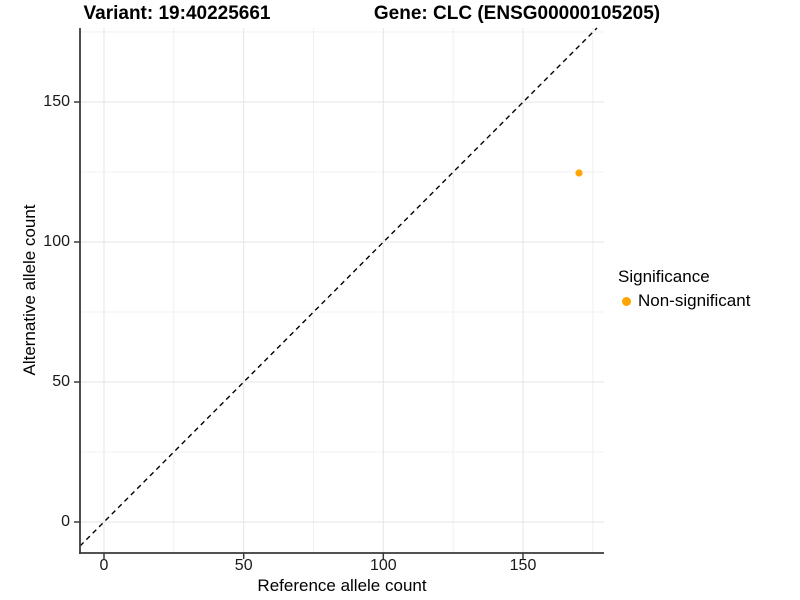 This screenshot has height=600, width=800. I want to click on data-point-non-significant, so click(579, 173).